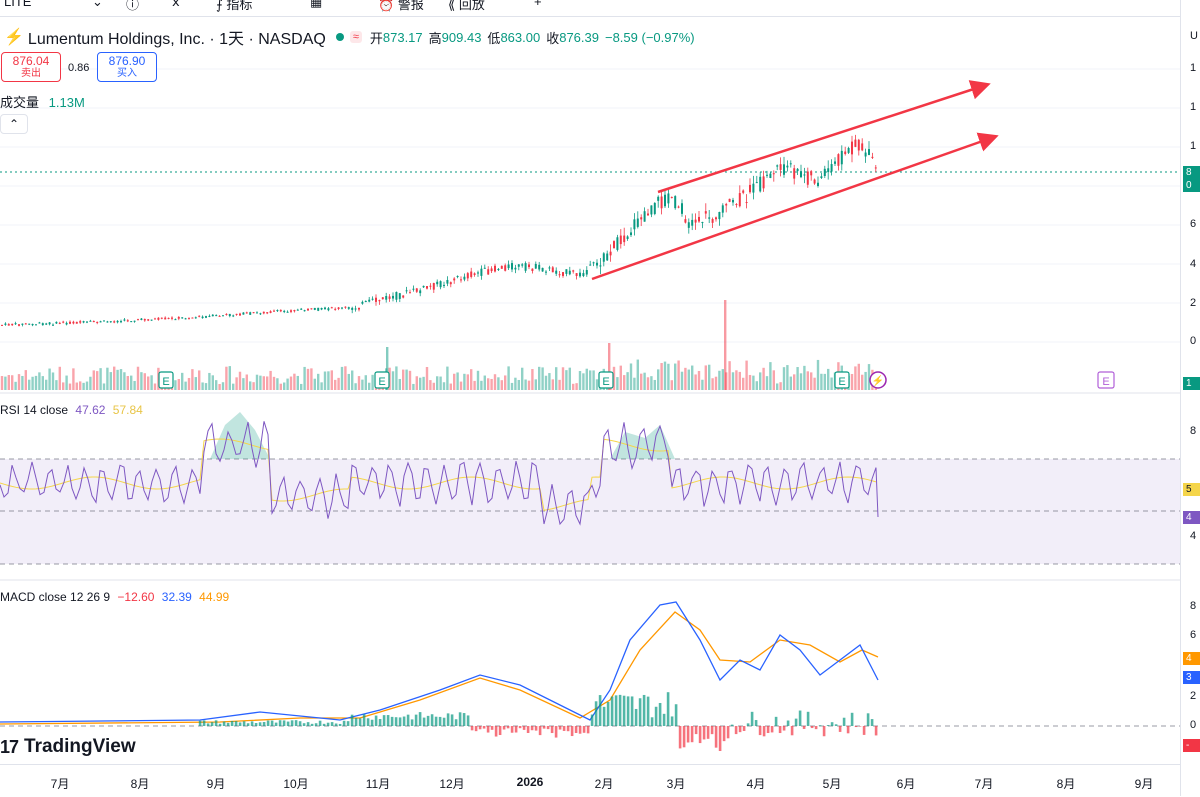 This screenshot has height=797, width=1200. What do you see at coordinates (376, 38) in the screenshot?
I see `open-label: 开` at bounding box center [376, 38].